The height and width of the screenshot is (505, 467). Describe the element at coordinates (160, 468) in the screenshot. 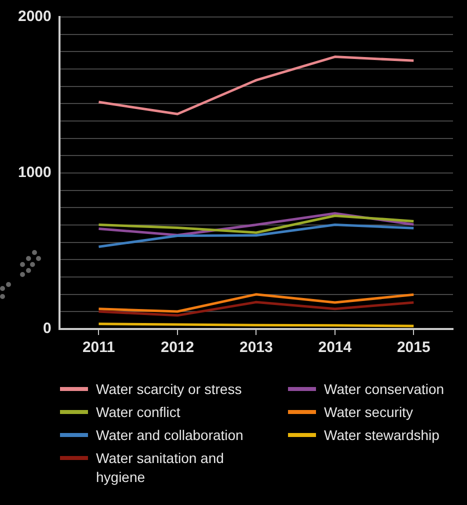

I see `legend-label: Water sanitation and hygiene` at that location.